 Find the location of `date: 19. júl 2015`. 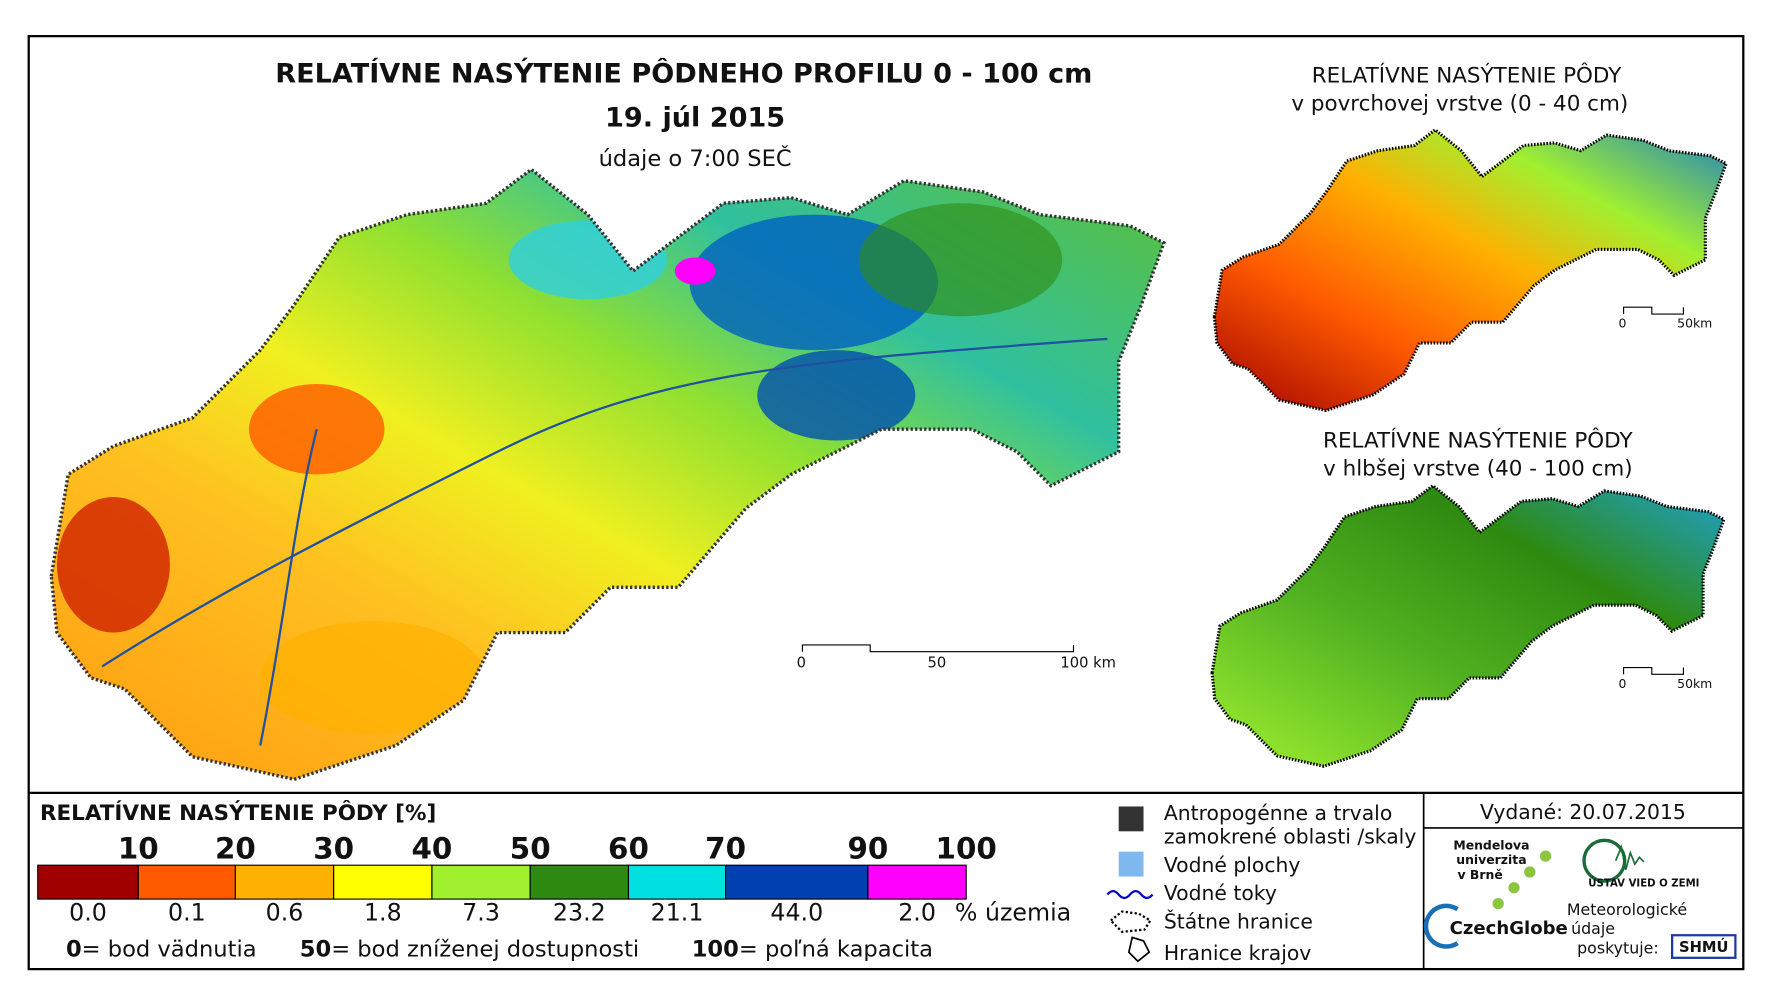

date: 19. júl 2015 is located at coordinates (695, 118).